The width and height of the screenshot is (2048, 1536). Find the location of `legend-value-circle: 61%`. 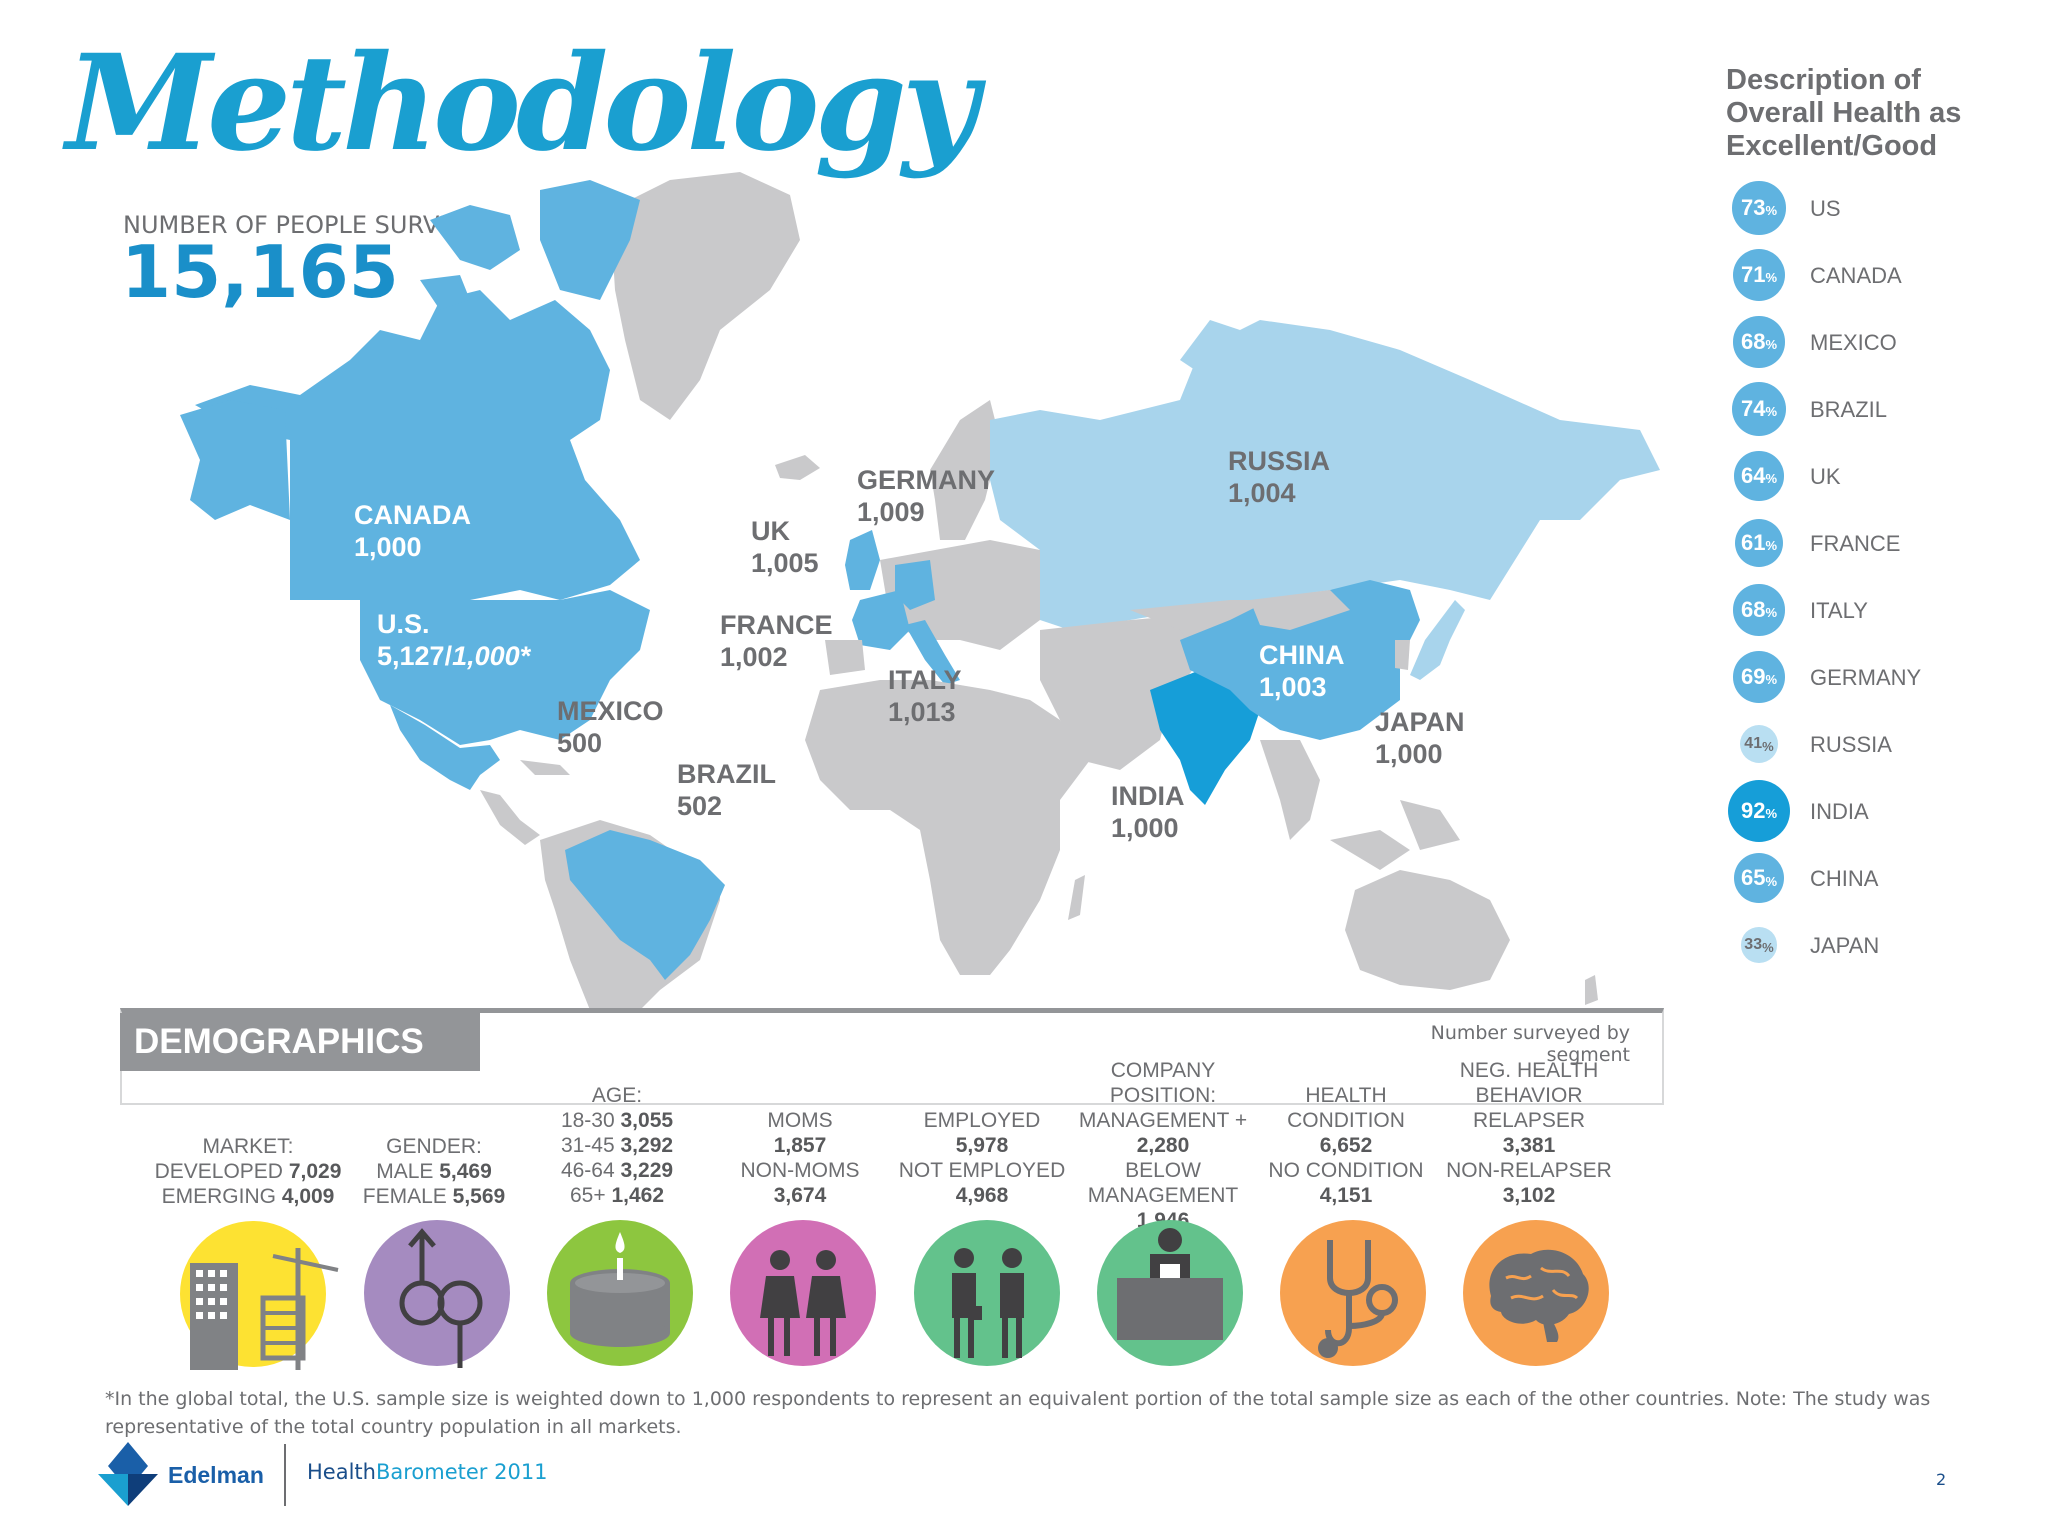

legend-value-circle: 61% is located at coordinates (1759, 543).